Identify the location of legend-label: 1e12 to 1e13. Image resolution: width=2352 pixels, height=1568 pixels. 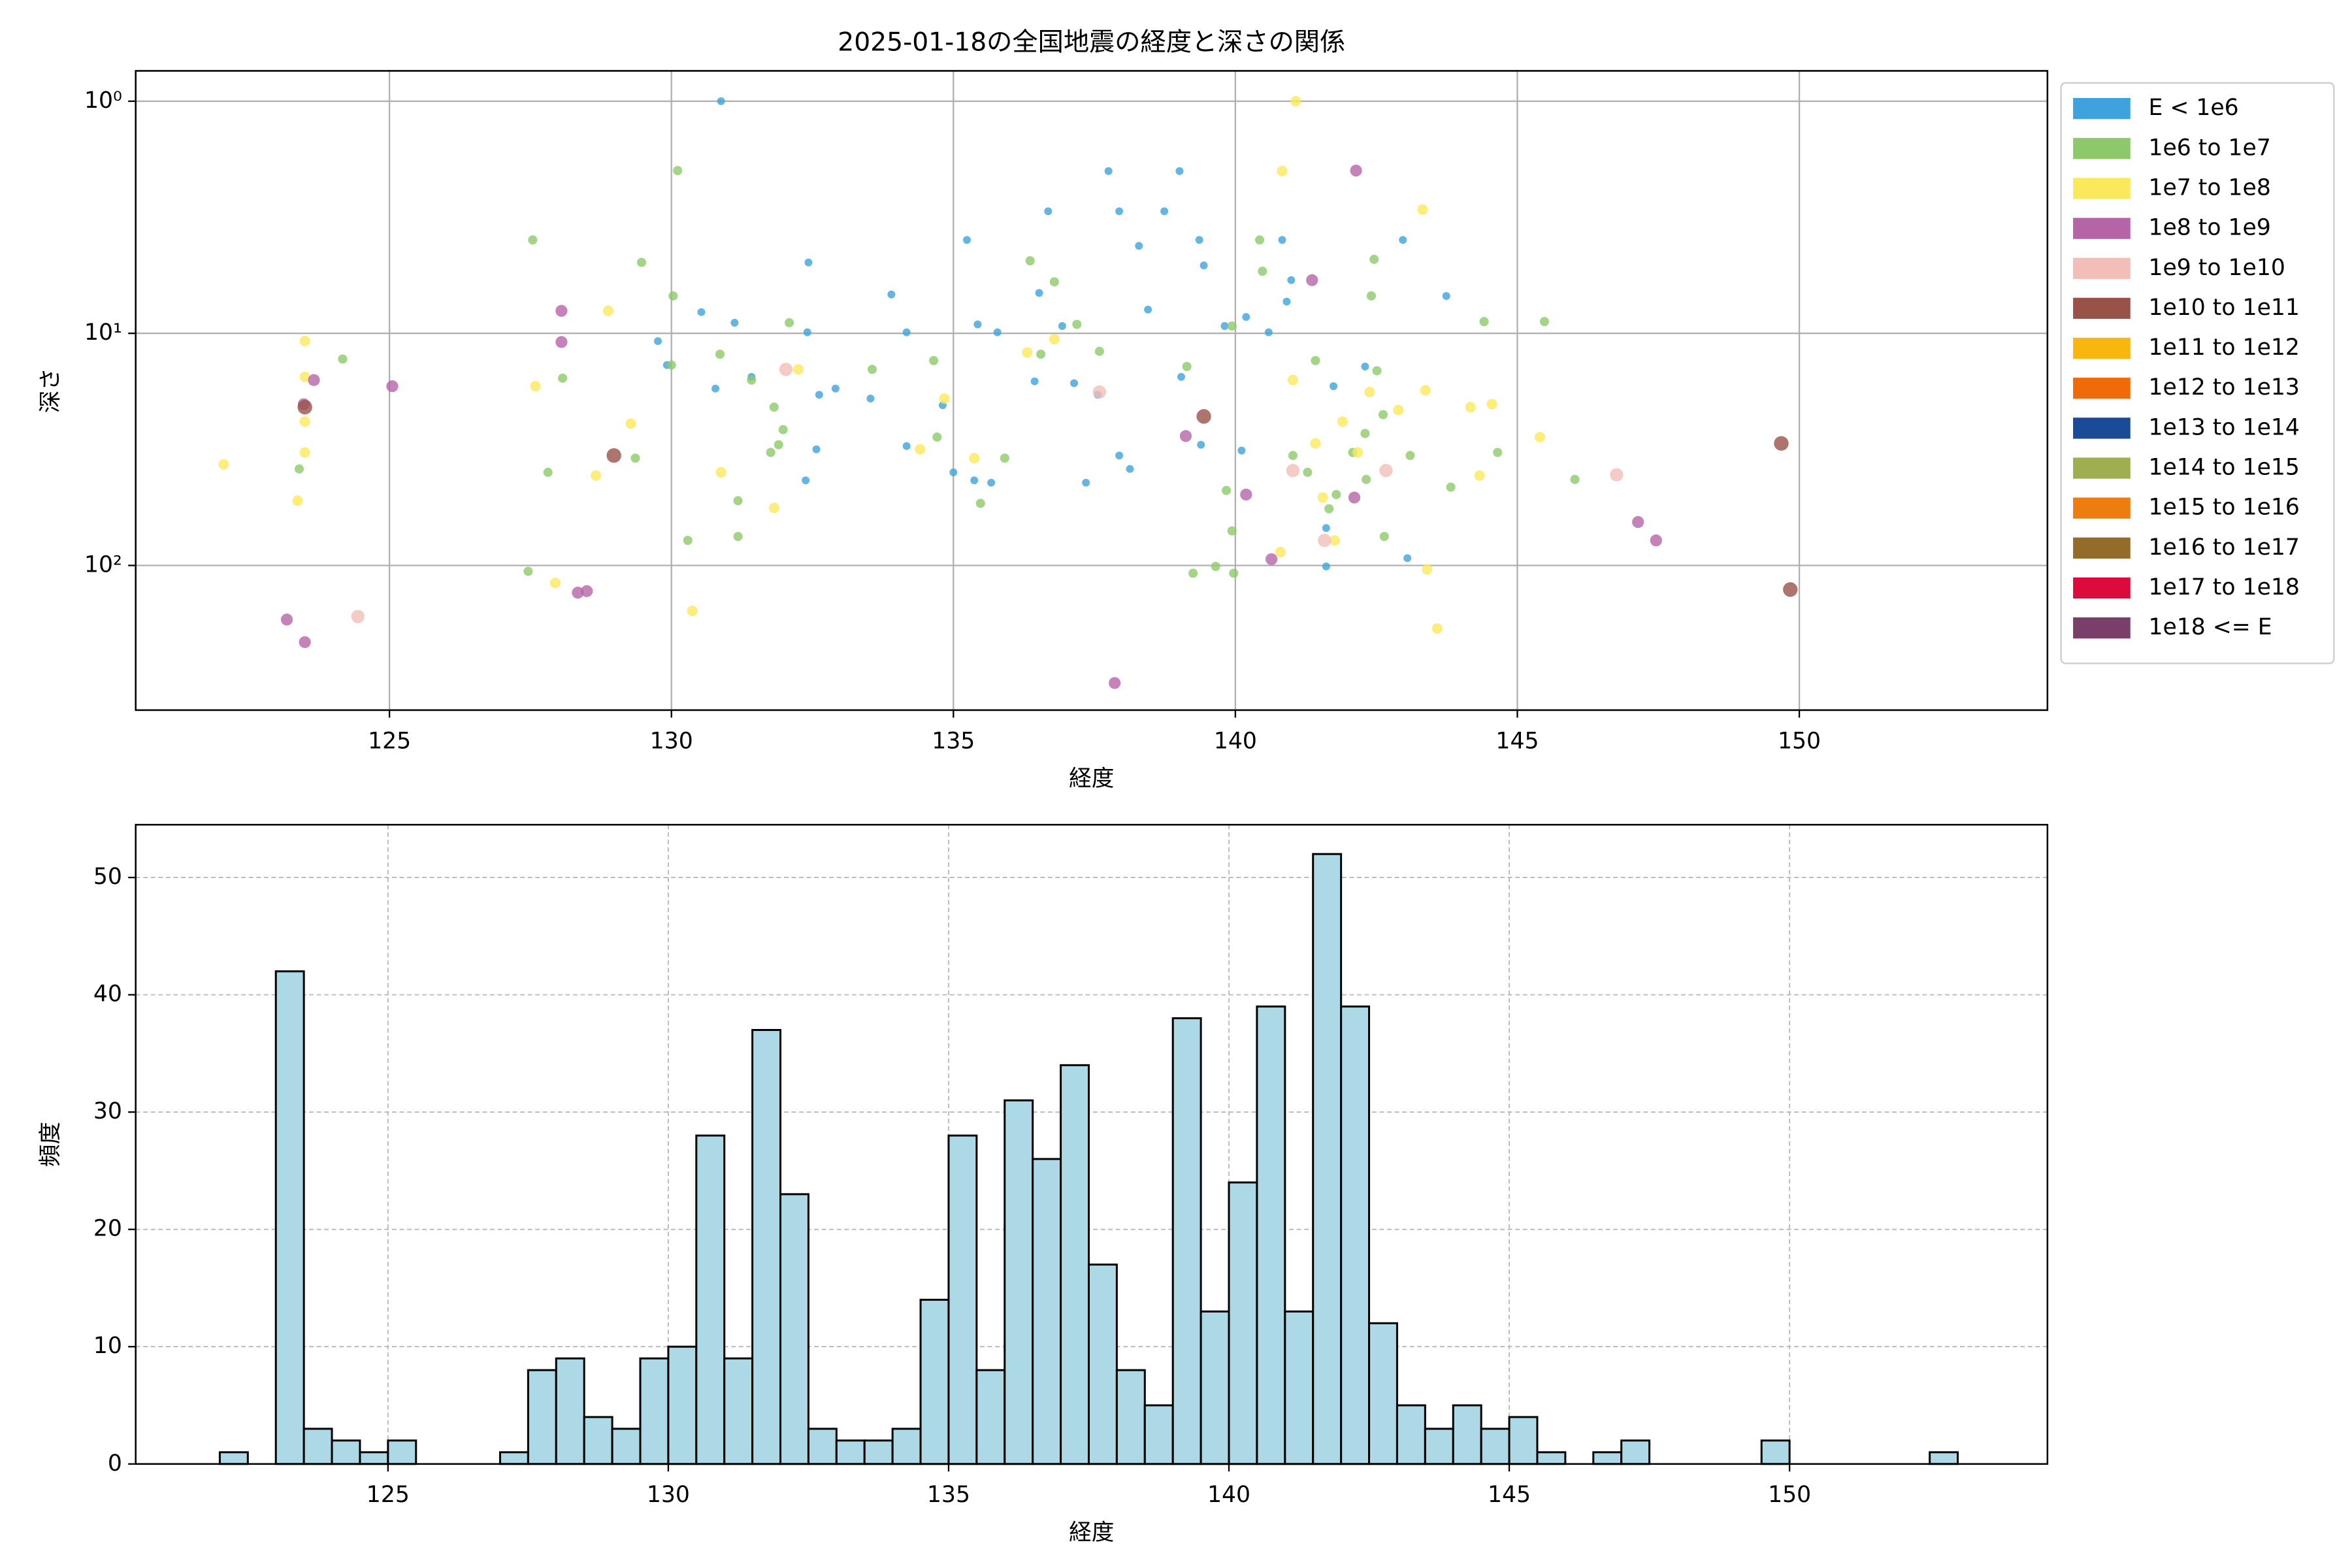
(2223, 387).